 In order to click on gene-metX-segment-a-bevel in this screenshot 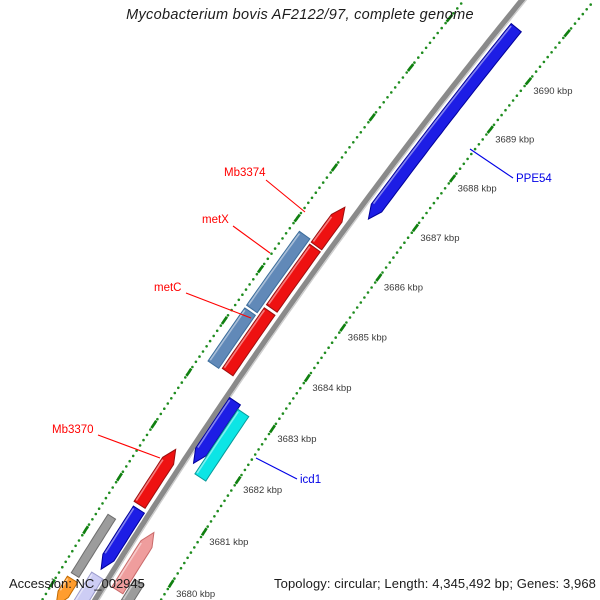, I will do `click(274, 269)`.